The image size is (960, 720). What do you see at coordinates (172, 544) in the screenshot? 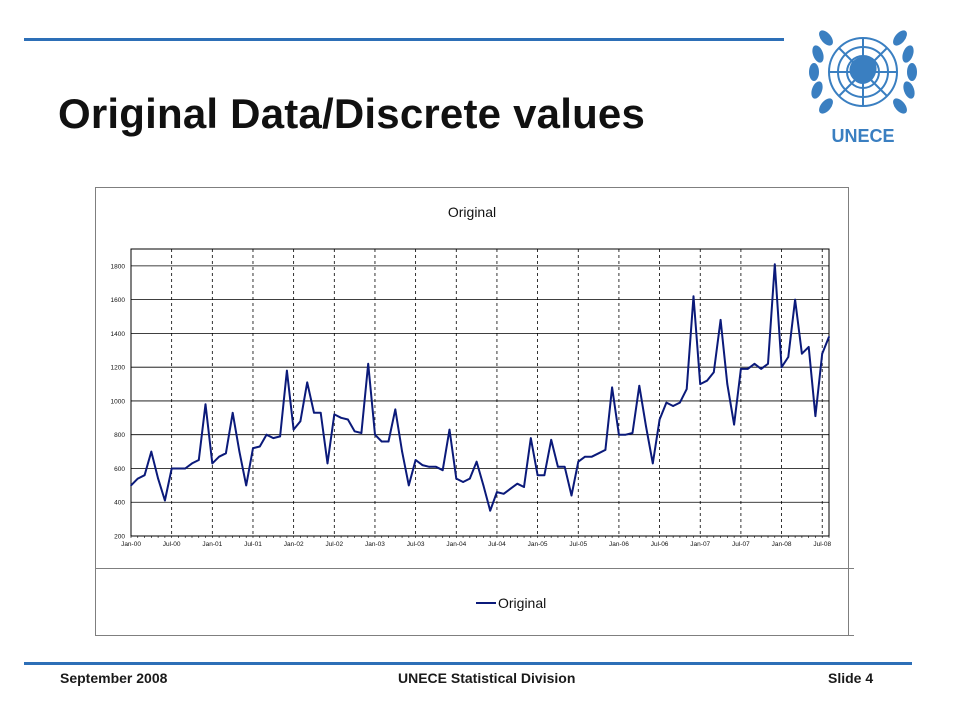
I see `x-tick-label: Jul-00` at bounding box center [172, 544].